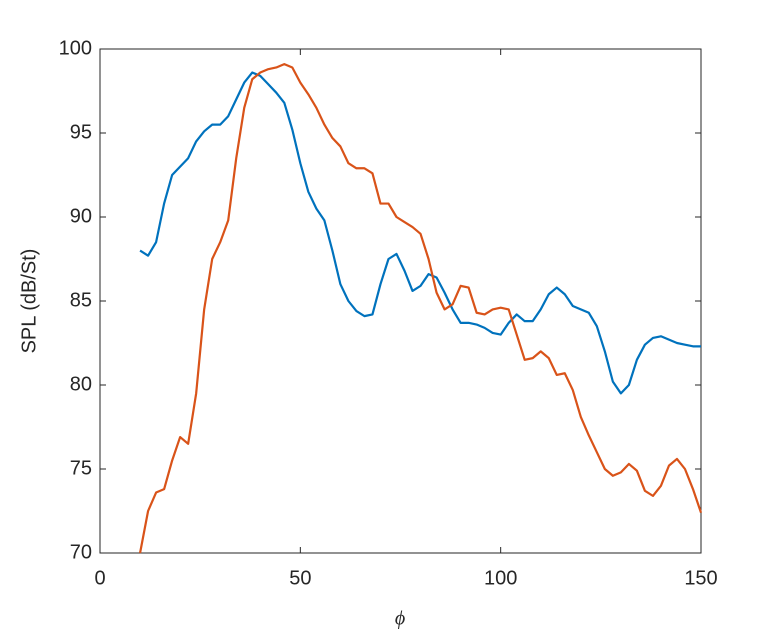  I want to click on x-tick-label: 50, so click(300, 578).